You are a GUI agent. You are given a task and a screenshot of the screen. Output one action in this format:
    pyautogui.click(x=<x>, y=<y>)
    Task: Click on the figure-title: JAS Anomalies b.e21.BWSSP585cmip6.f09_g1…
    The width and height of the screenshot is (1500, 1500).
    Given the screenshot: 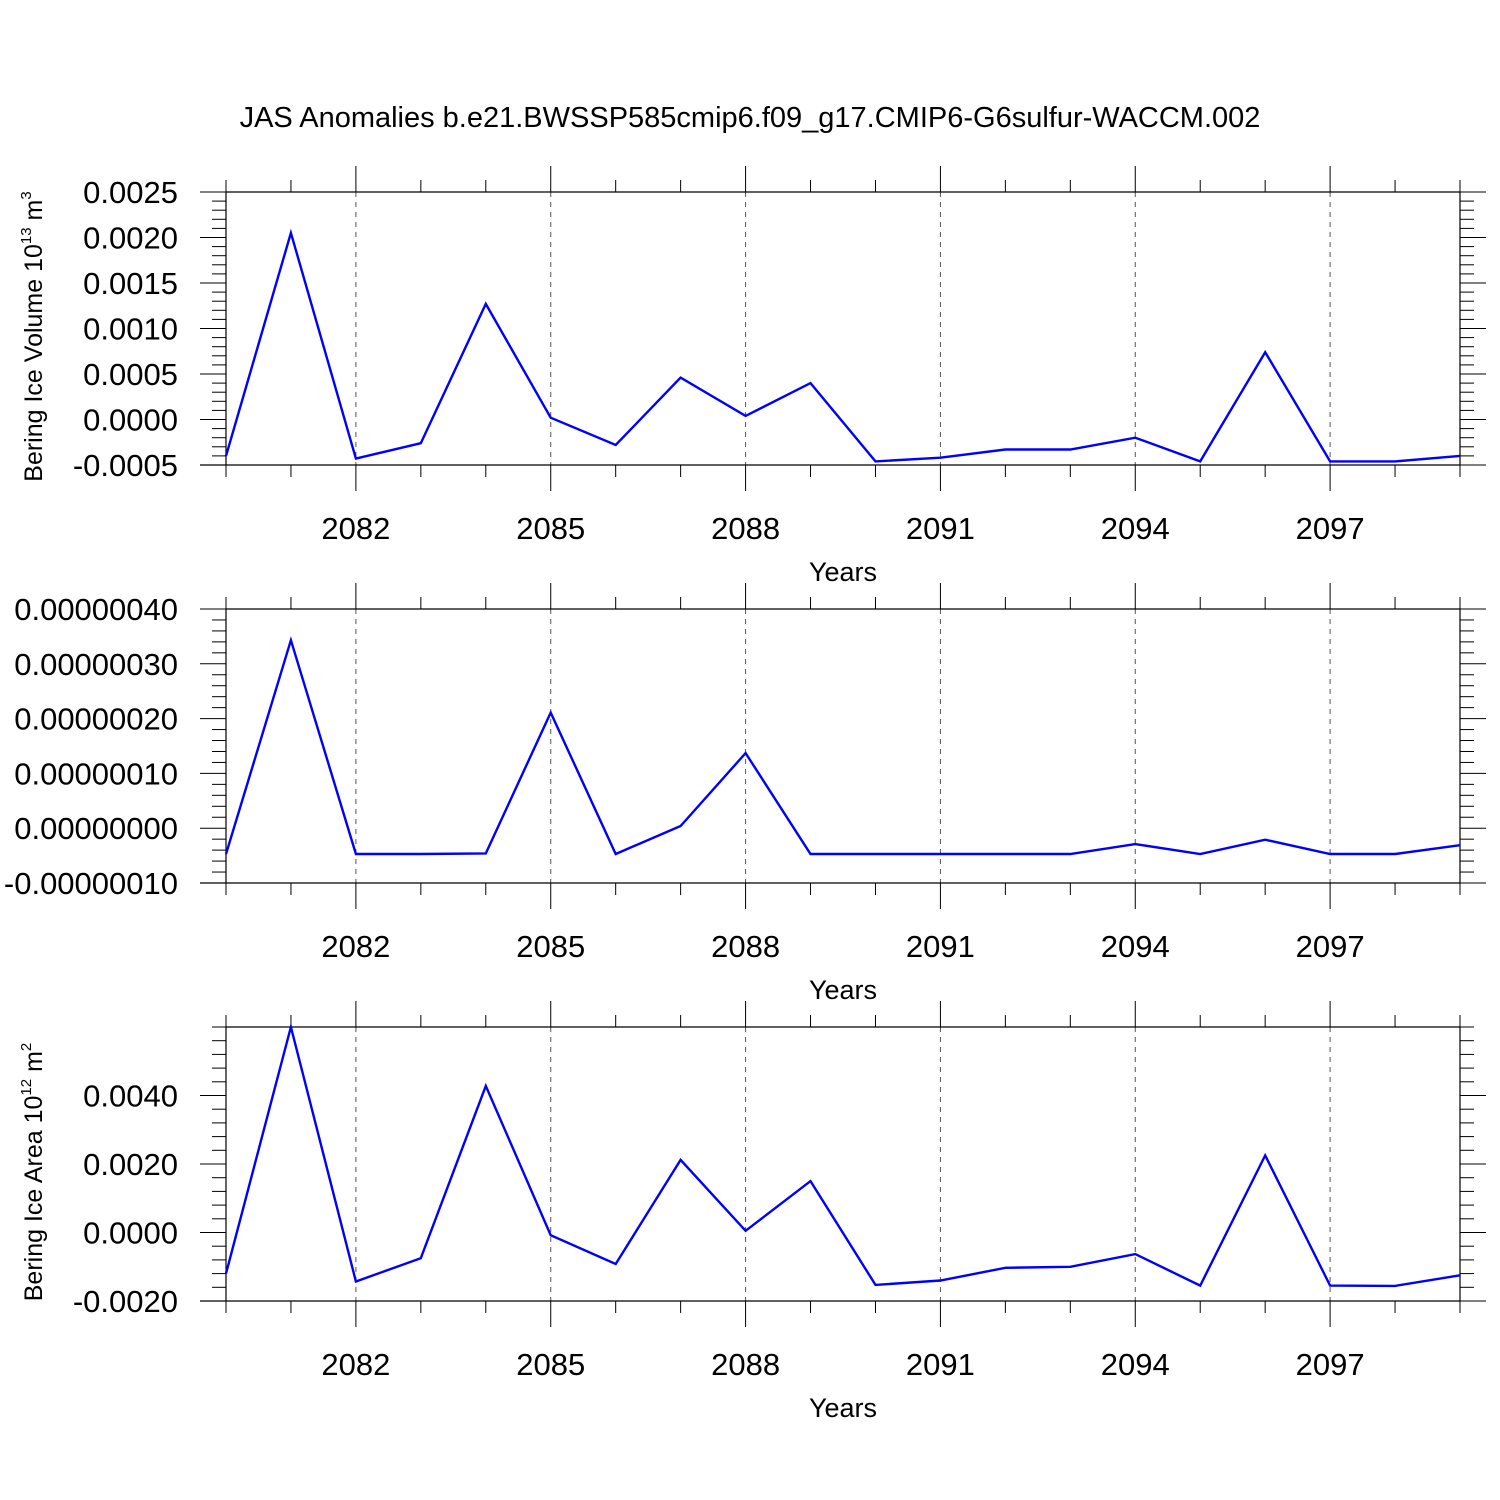 What is the action you would take?
    pyautogui.click(x=750, y=118)
    